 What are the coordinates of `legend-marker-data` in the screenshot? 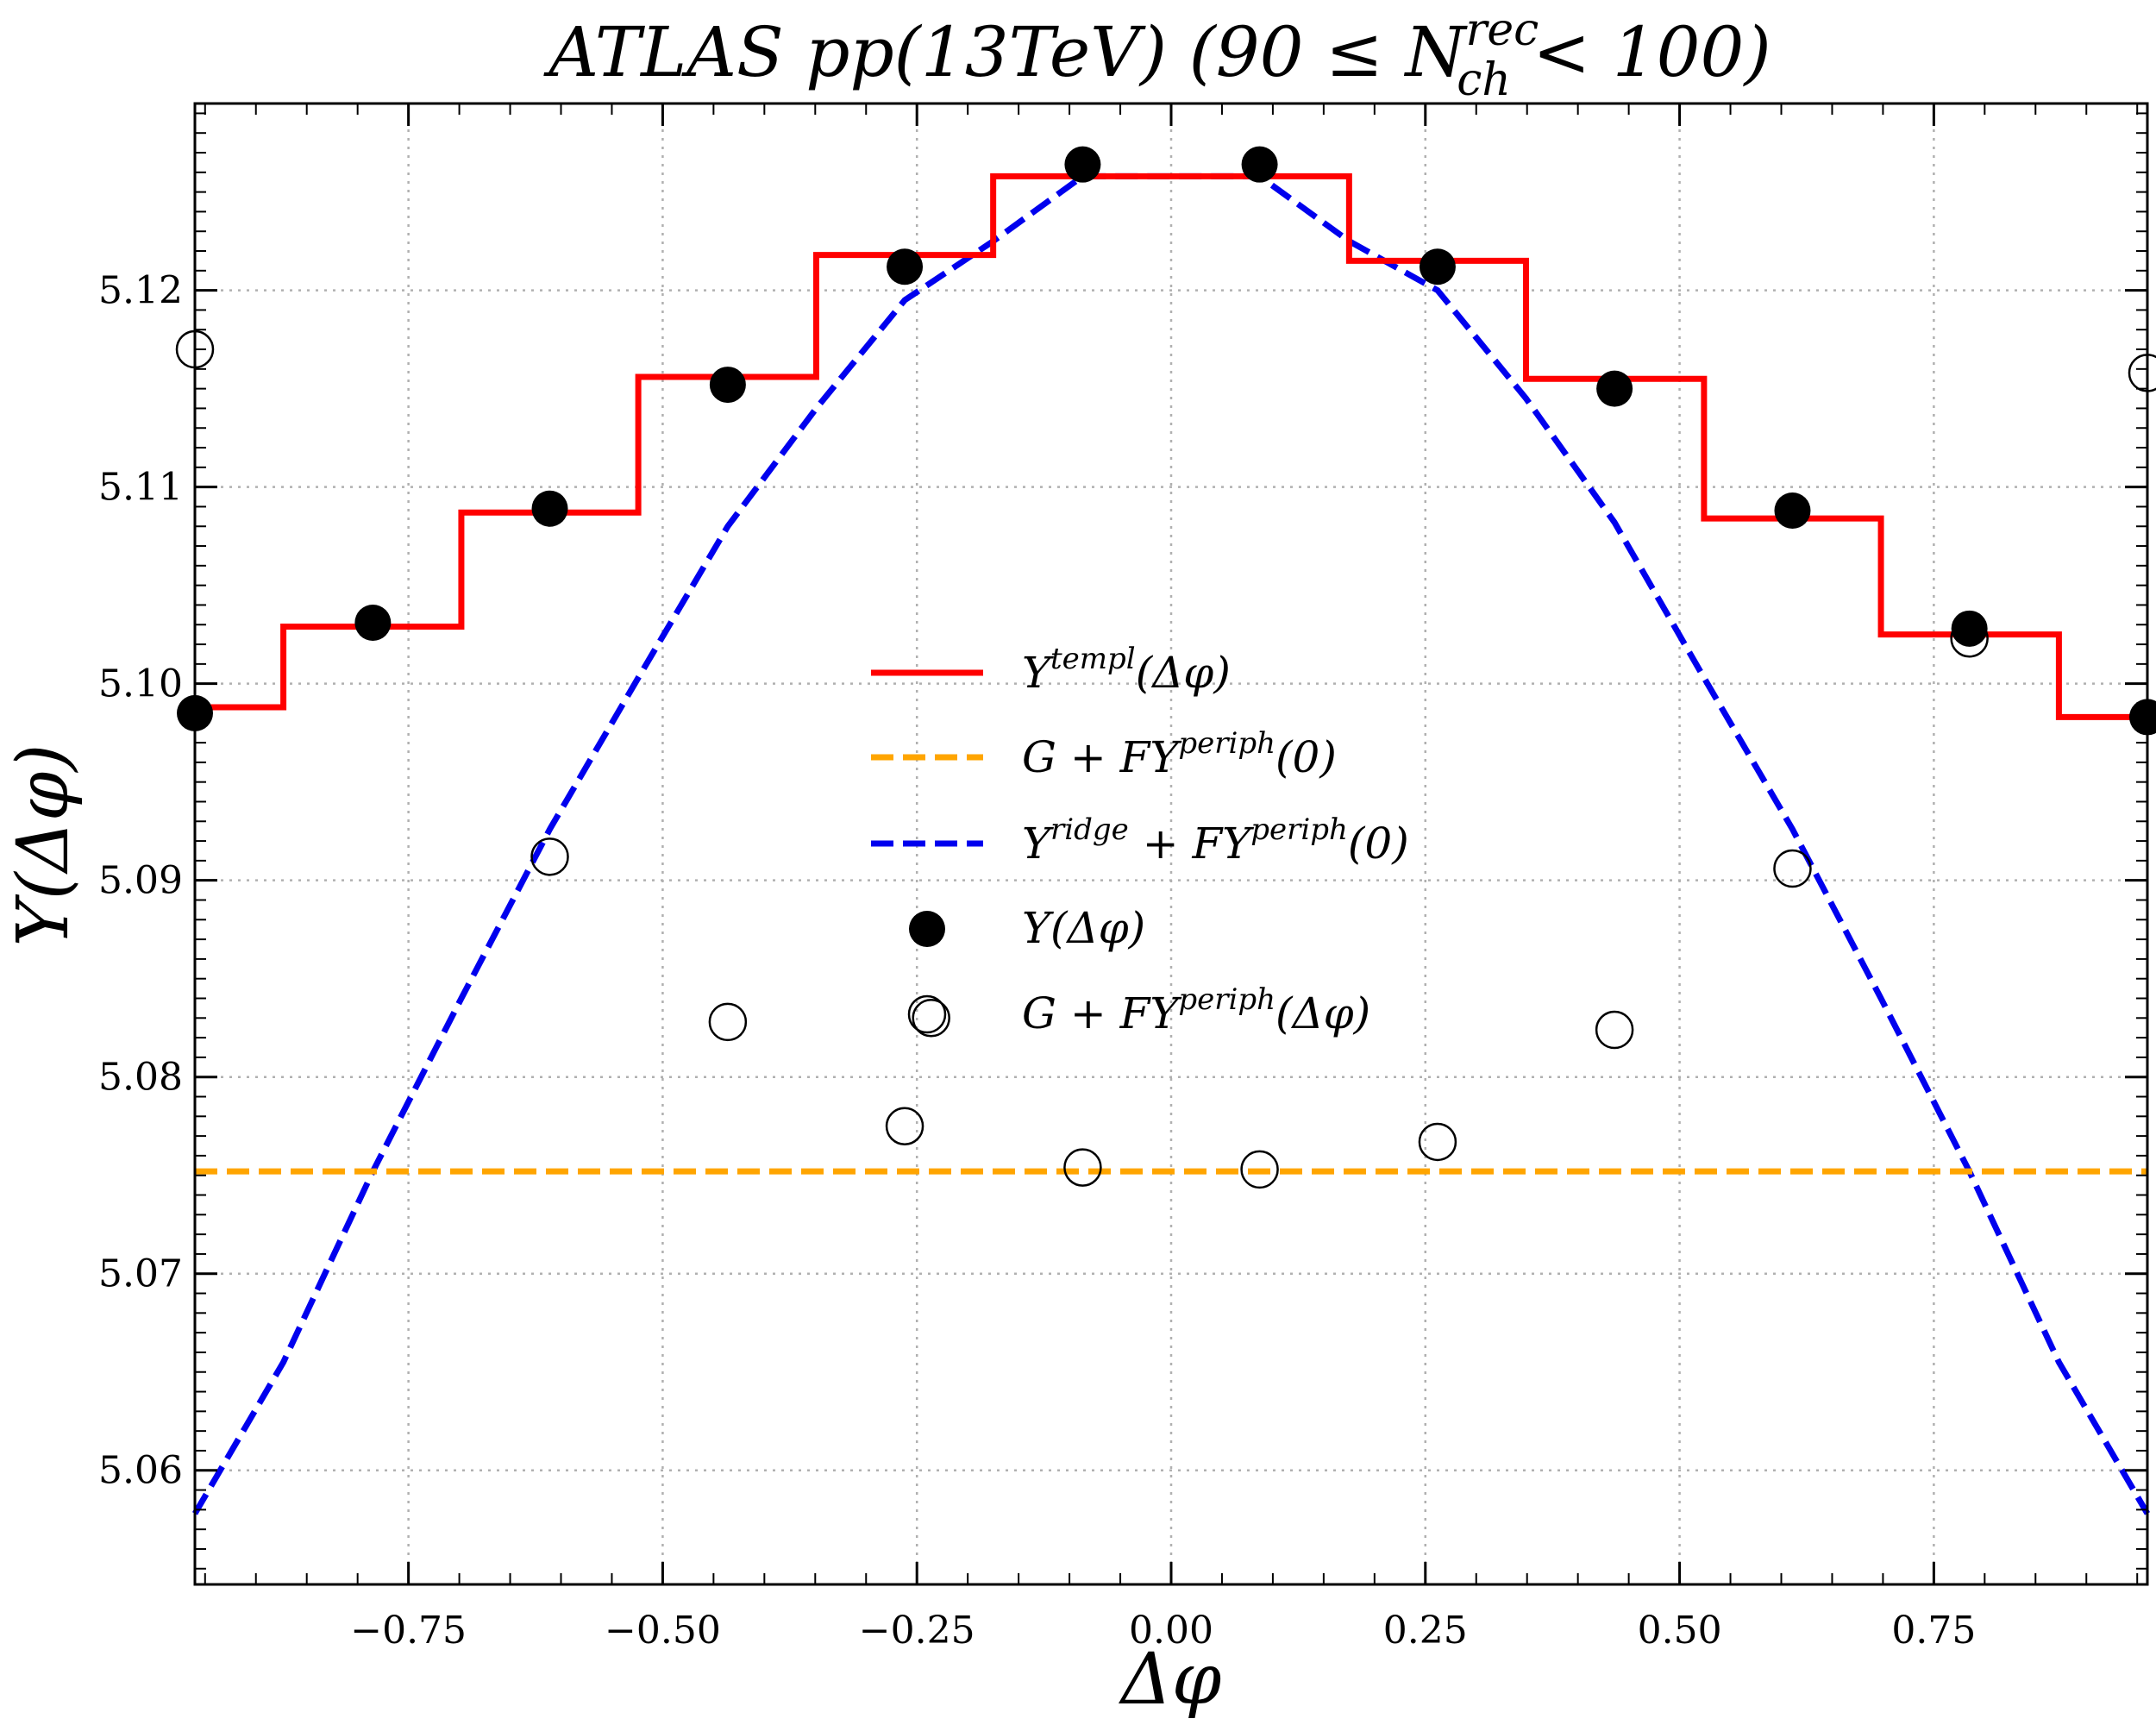 It's located at (927, 929).